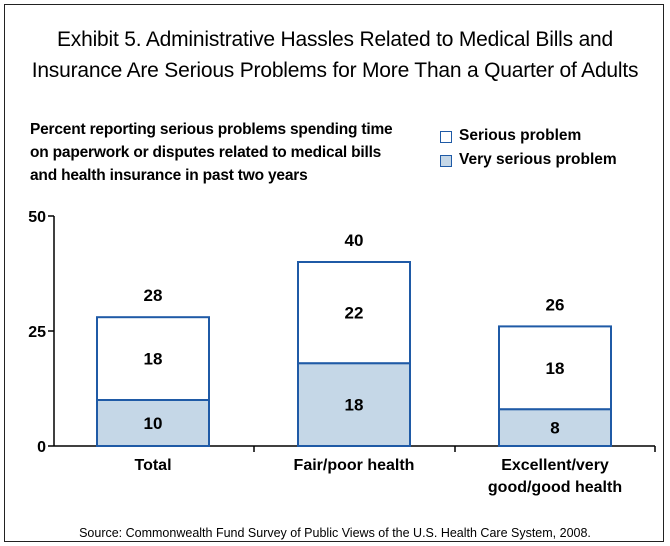 The width and height of the screenshot is (670, 546). I want to click on legend-swatch-very-serious, so click(446, 160).